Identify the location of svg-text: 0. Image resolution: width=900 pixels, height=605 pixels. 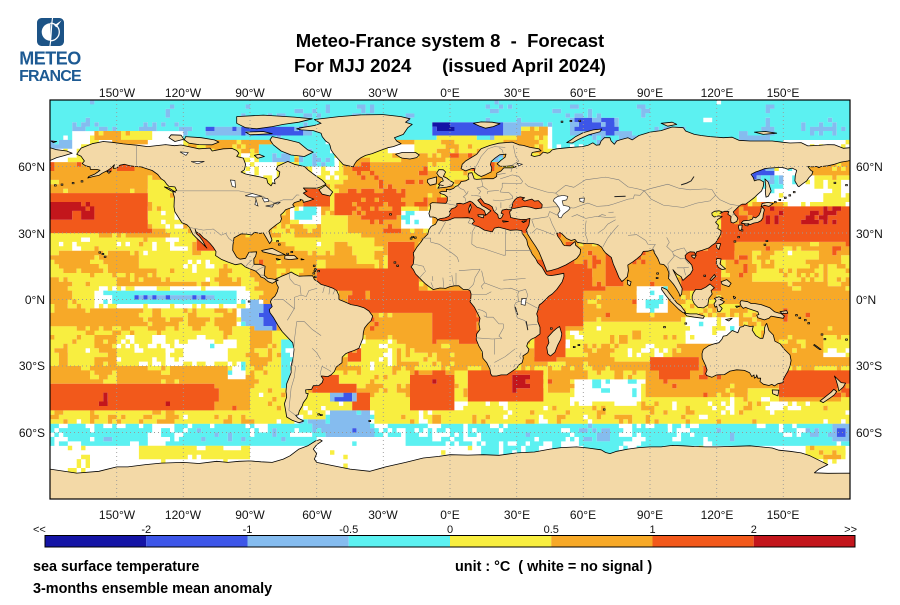
(450, 530).